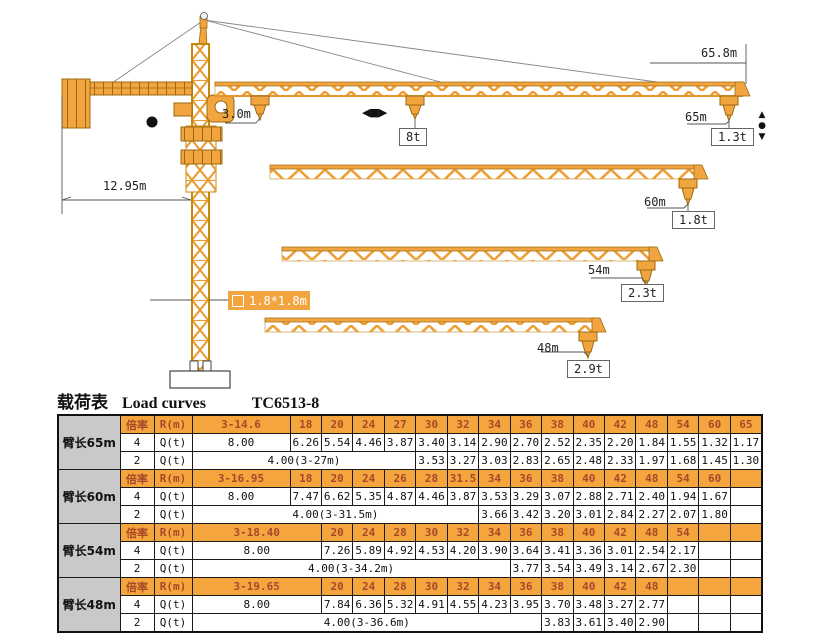 This screenshot has height=633, width=813. I want to click on load-value-cell: 5.32, so click(400, 604).